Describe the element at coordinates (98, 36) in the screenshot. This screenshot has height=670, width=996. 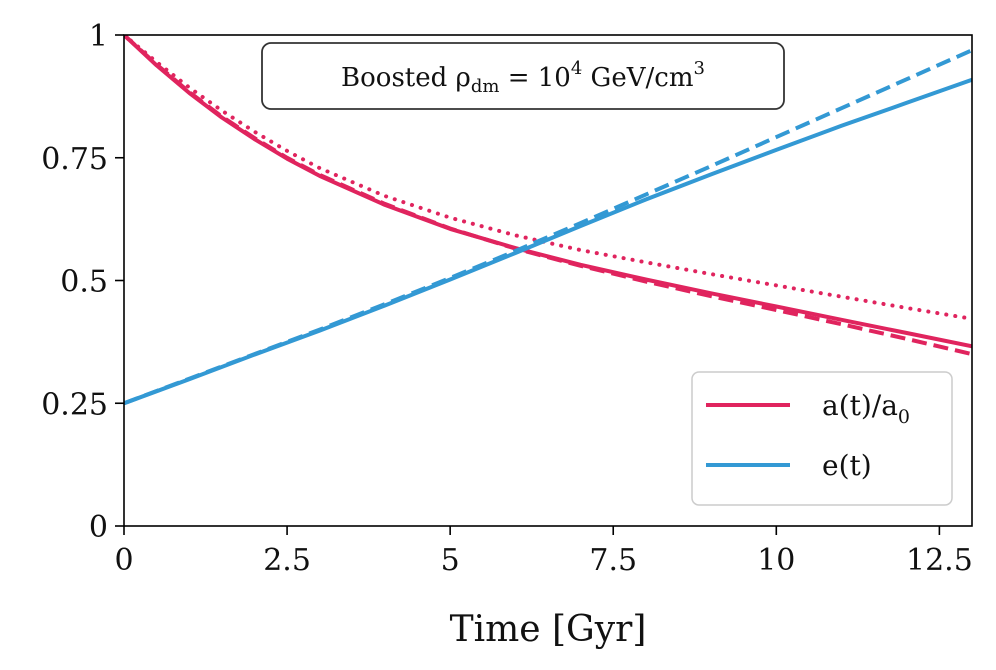
I see `y-tick-label-4: 1` at that location.